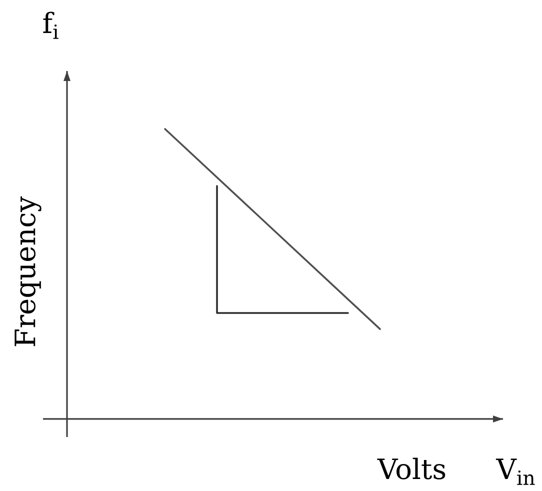  What do you see at coordinates (515, 471) in the screenshot?
I see `text: V$_{in}$` at bounding box center [515, 471].